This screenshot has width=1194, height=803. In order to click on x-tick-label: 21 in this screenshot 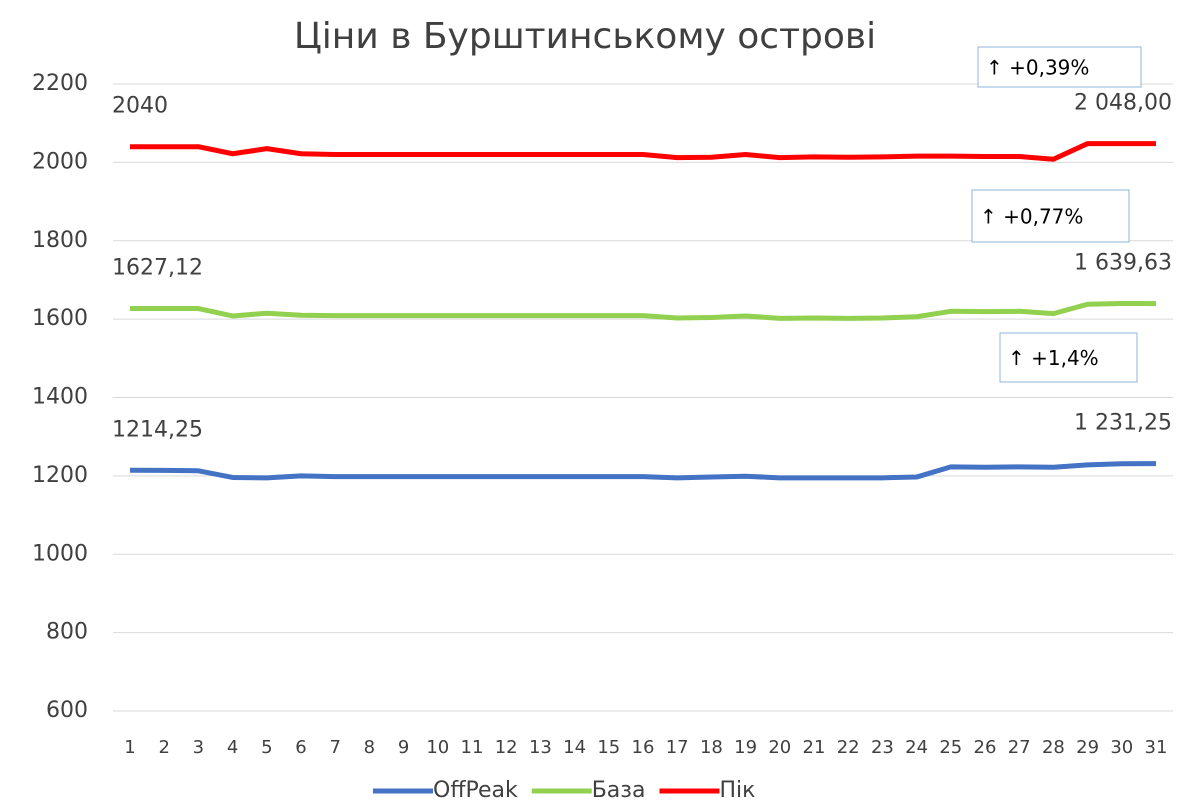, I will do `click(814, 747)`.